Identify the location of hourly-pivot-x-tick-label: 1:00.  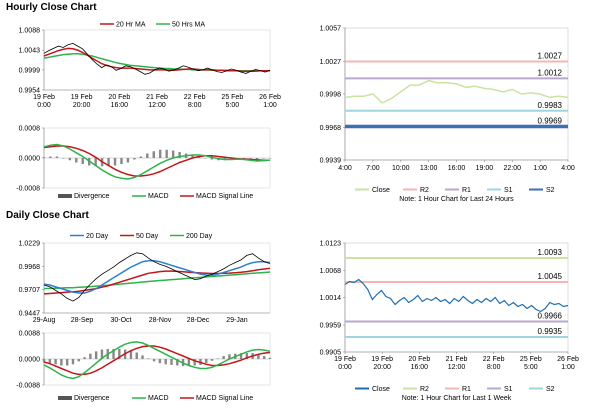
(540, 168).